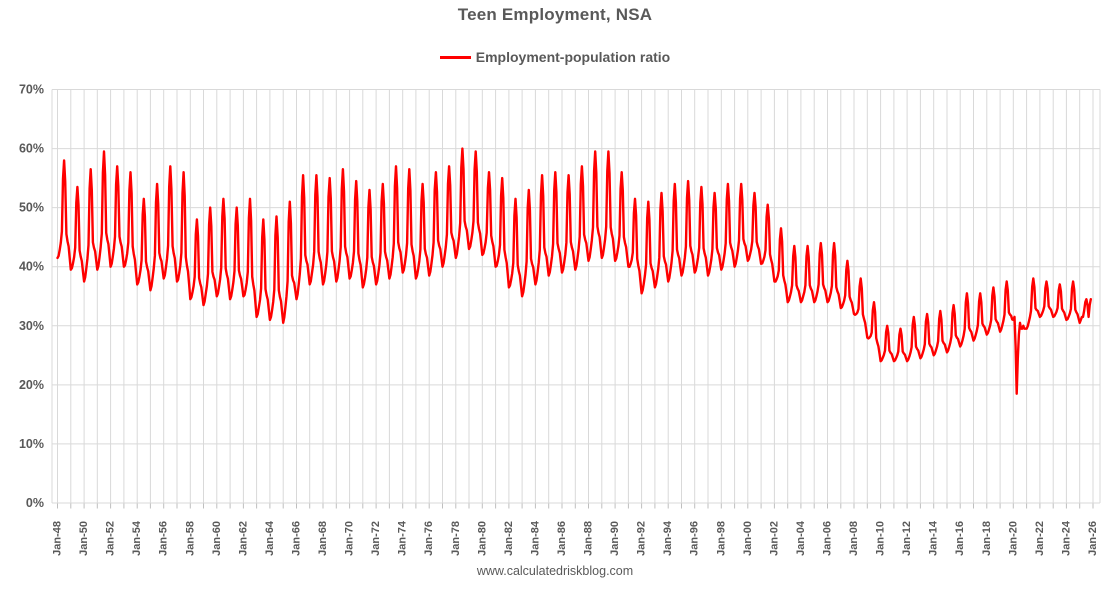  What do you see at coordinates (456, 538) in the screenshot?
I see `x-axis-label: Jan-78` at bounding box center [456, 538].